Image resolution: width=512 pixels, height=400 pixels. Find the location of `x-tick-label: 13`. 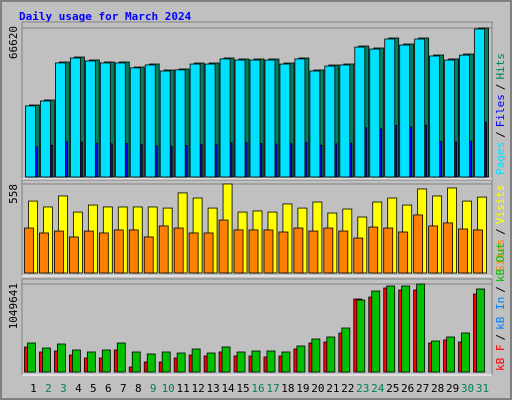

x-tick-label: 13 is located at coordinates (212, 388).